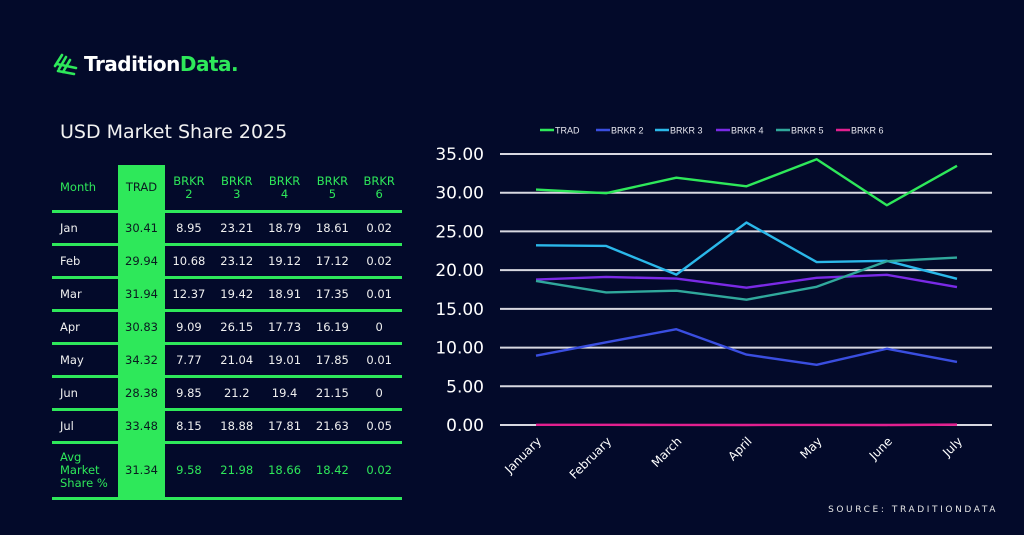  I want to click on table-row: Mar 31.94 12.37 19.42 18.91 17.35 0.01, so click(227, 294).